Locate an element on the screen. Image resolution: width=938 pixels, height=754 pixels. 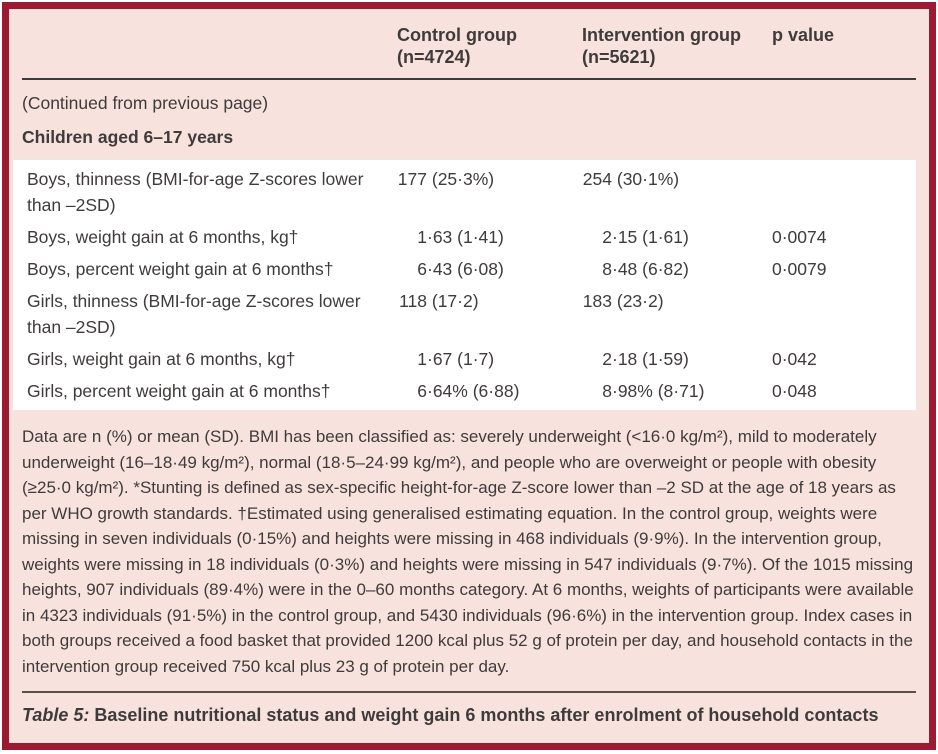
control-value-cell: 1·67 (1·7) is located at coordinates (489, 359).